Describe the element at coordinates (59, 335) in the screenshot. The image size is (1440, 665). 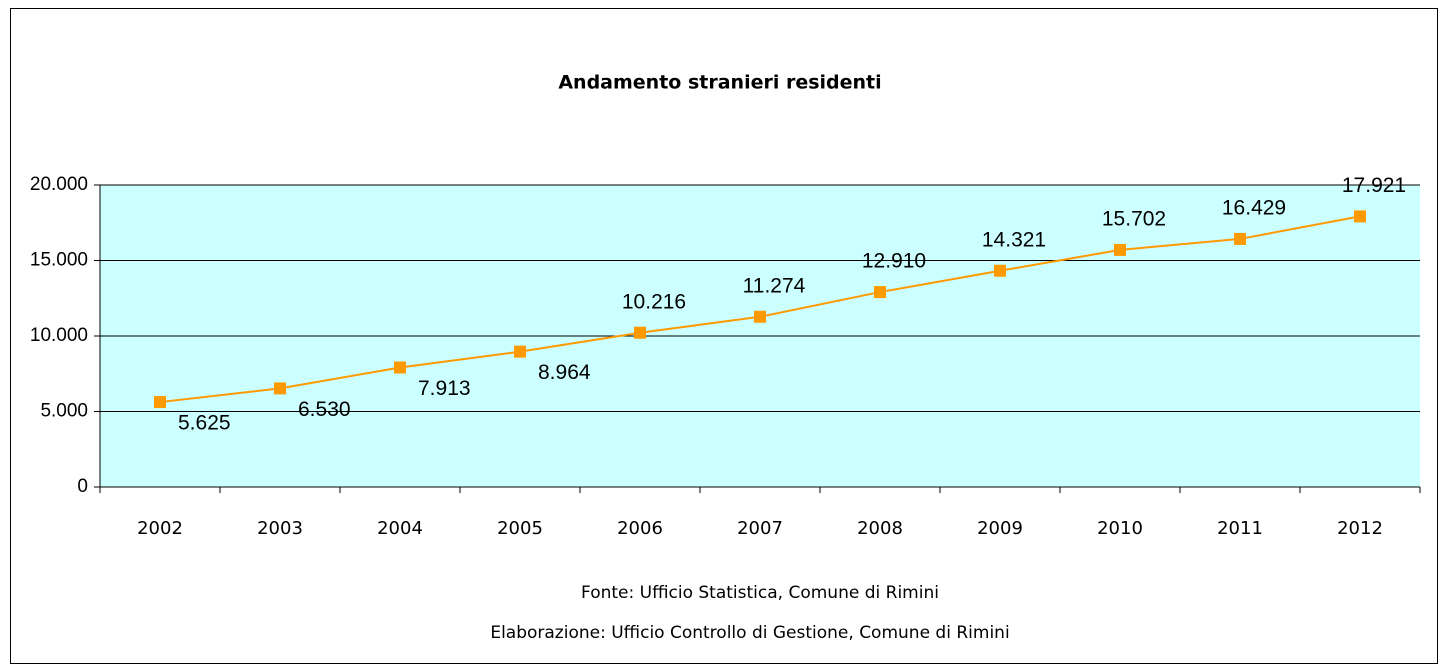
I see `y-tick-label: 10.000` at that location.